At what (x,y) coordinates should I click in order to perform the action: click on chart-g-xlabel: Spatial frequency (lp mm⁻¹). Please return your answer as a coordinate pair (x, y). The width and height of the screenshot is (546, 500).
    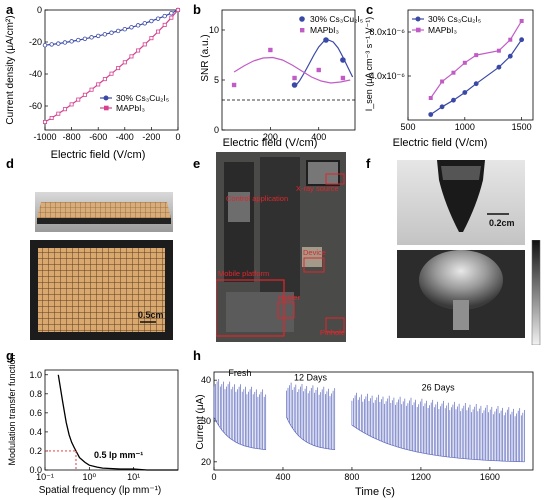
    Looking at the image, I should click on (100, 490).